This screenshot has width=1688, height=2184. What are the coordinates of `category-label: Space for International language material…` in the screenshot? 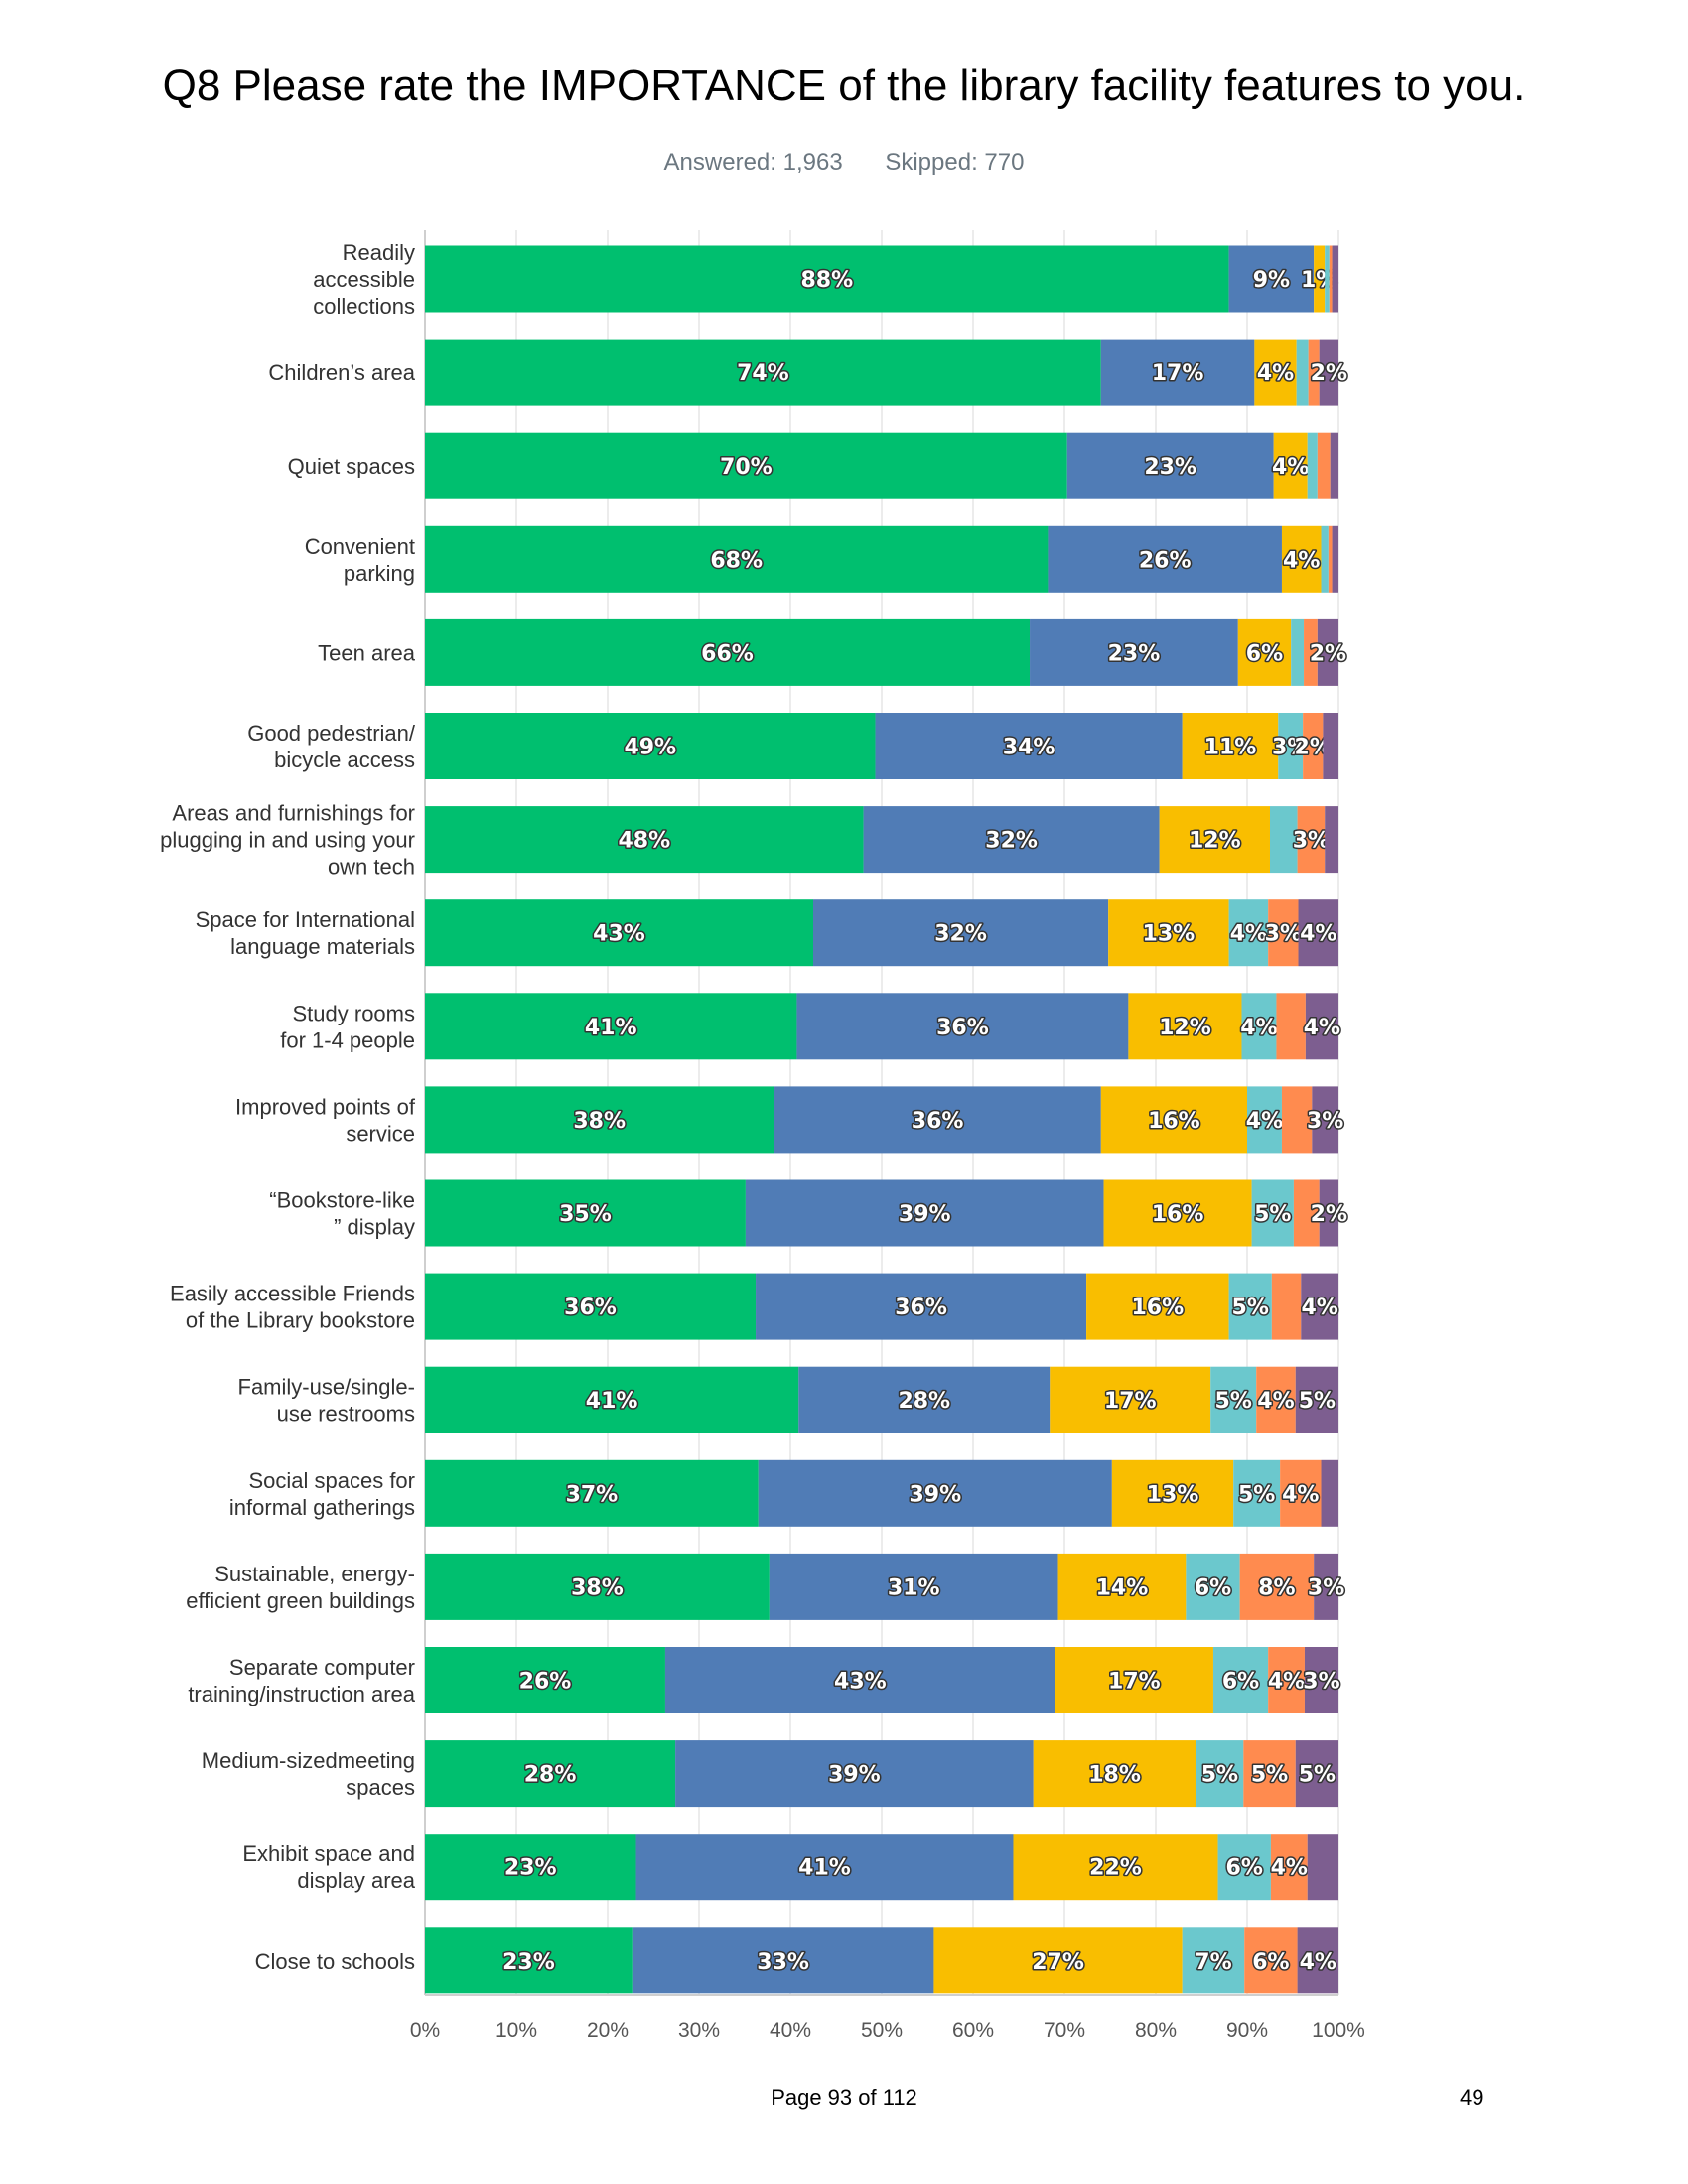 It's located at (305, 933).